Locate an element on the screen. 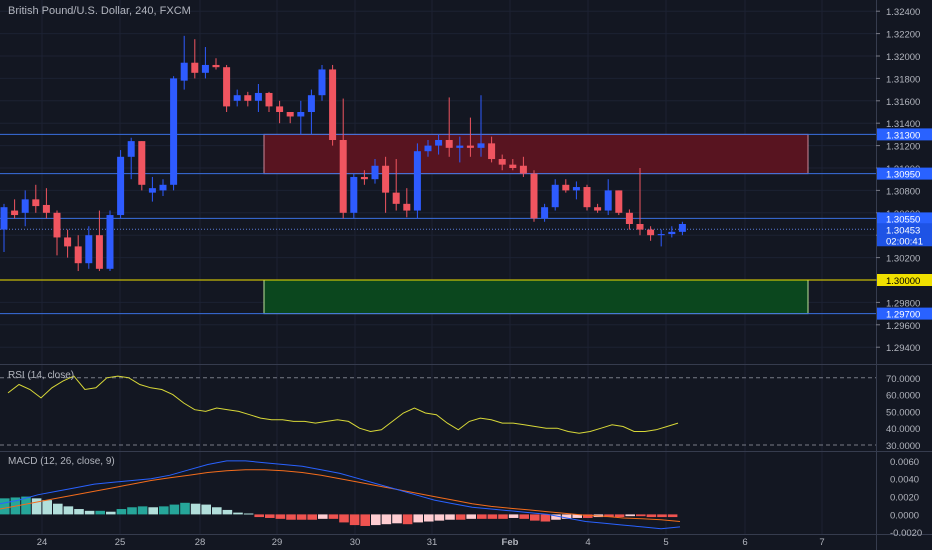 The height and width of the screenshot is (550, 932). rsi-line is located at coordinates (343, 404).